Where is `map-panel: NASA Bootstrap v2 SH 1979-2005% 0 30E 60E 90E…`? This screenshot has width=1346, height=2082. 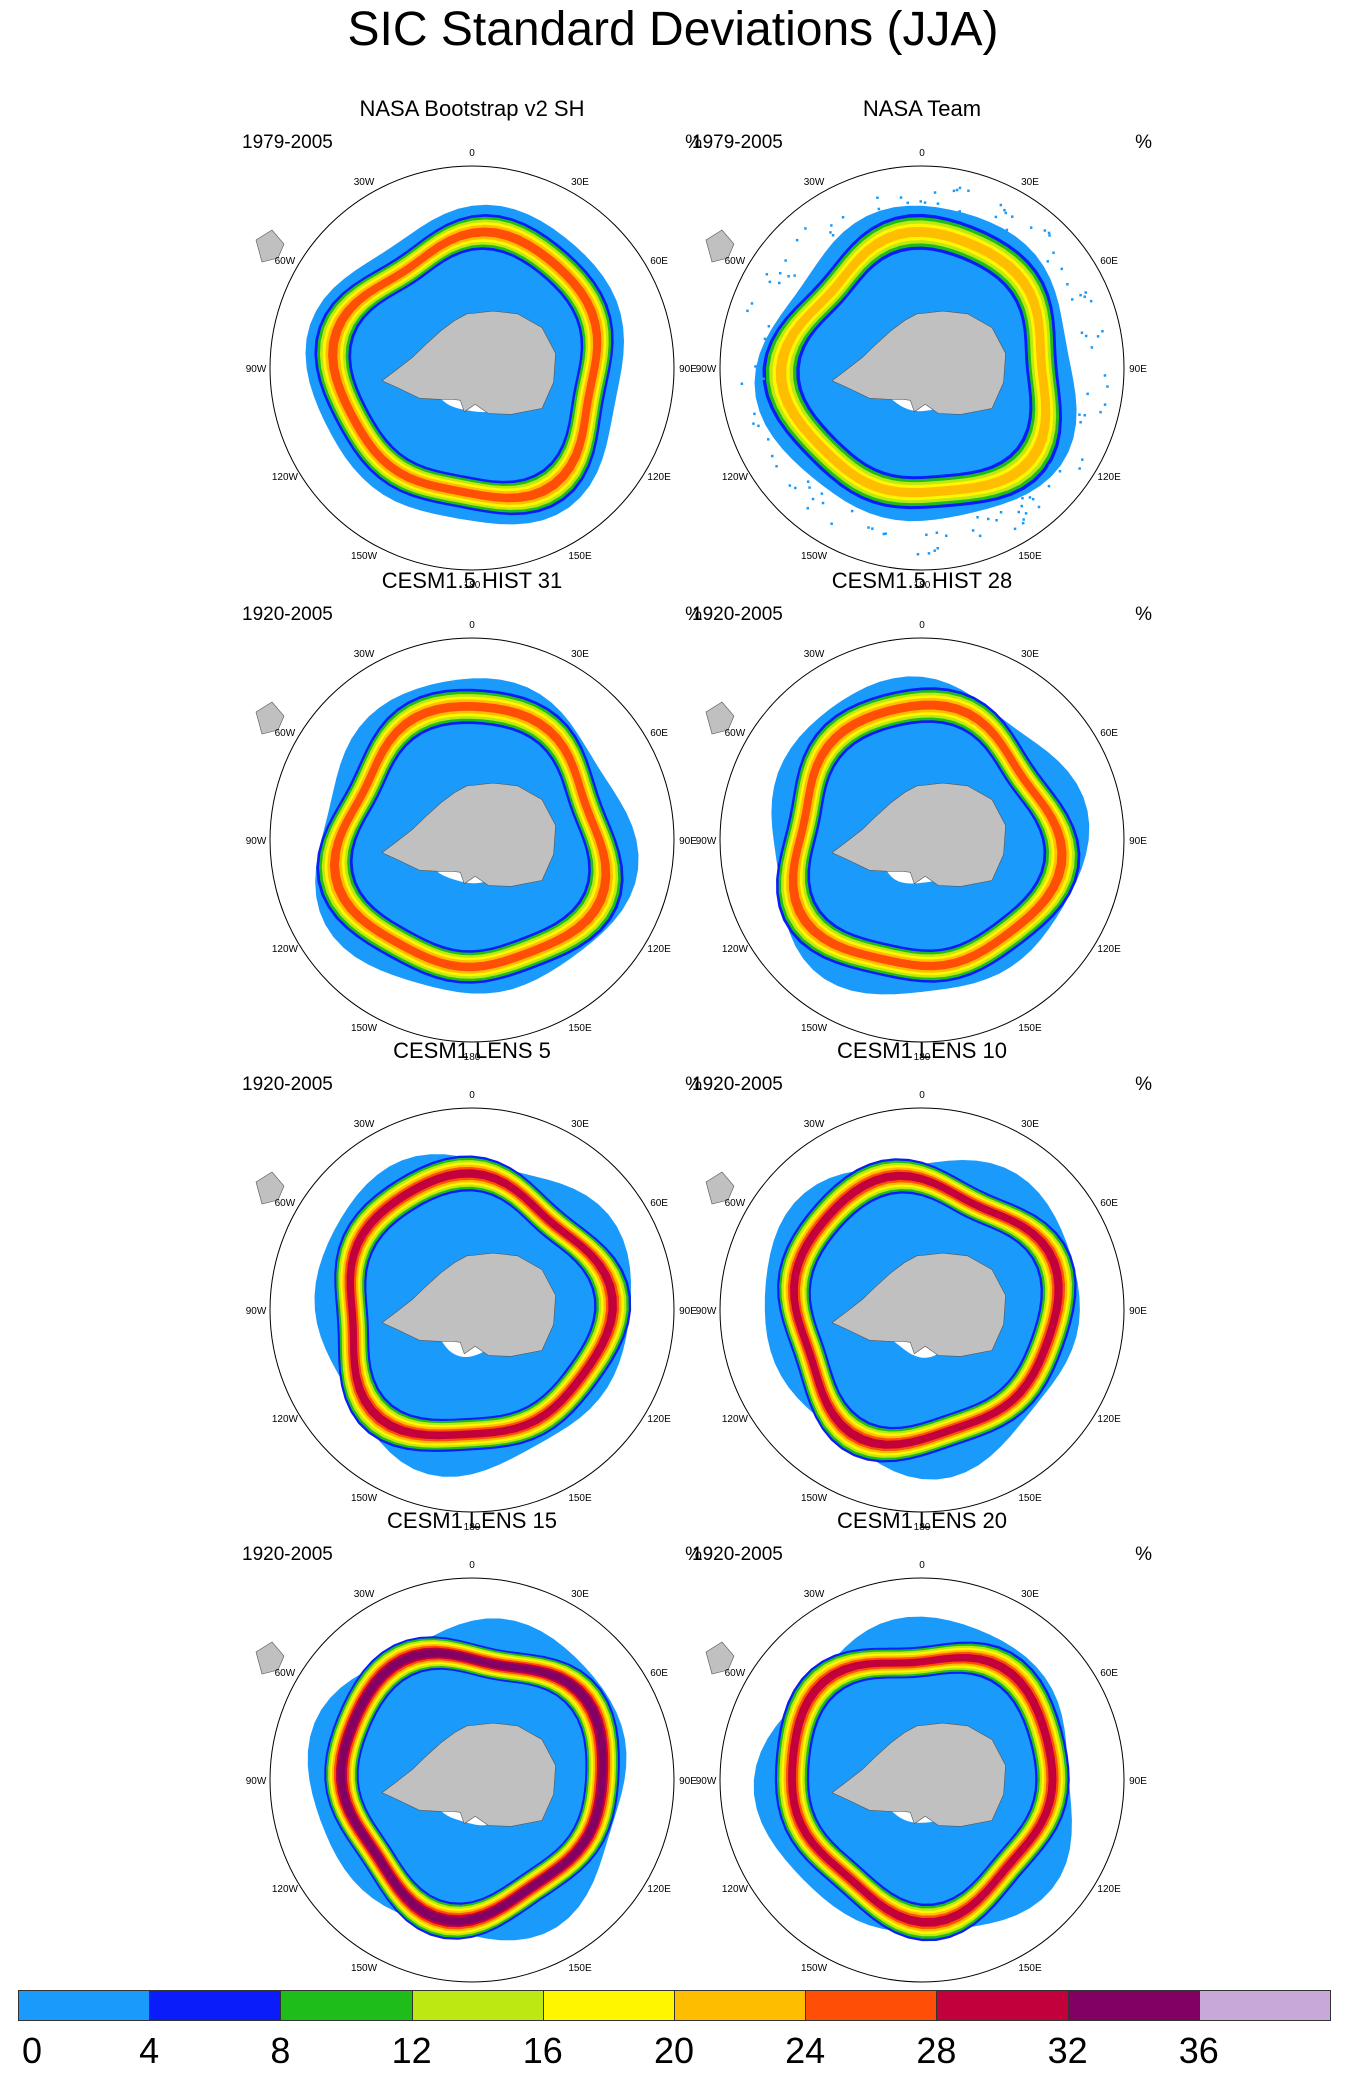
map-panel: NASA Bootstrap v2 SH 1979-2005% 0 30E 60E 90E… is located at coordinates (472, 348).